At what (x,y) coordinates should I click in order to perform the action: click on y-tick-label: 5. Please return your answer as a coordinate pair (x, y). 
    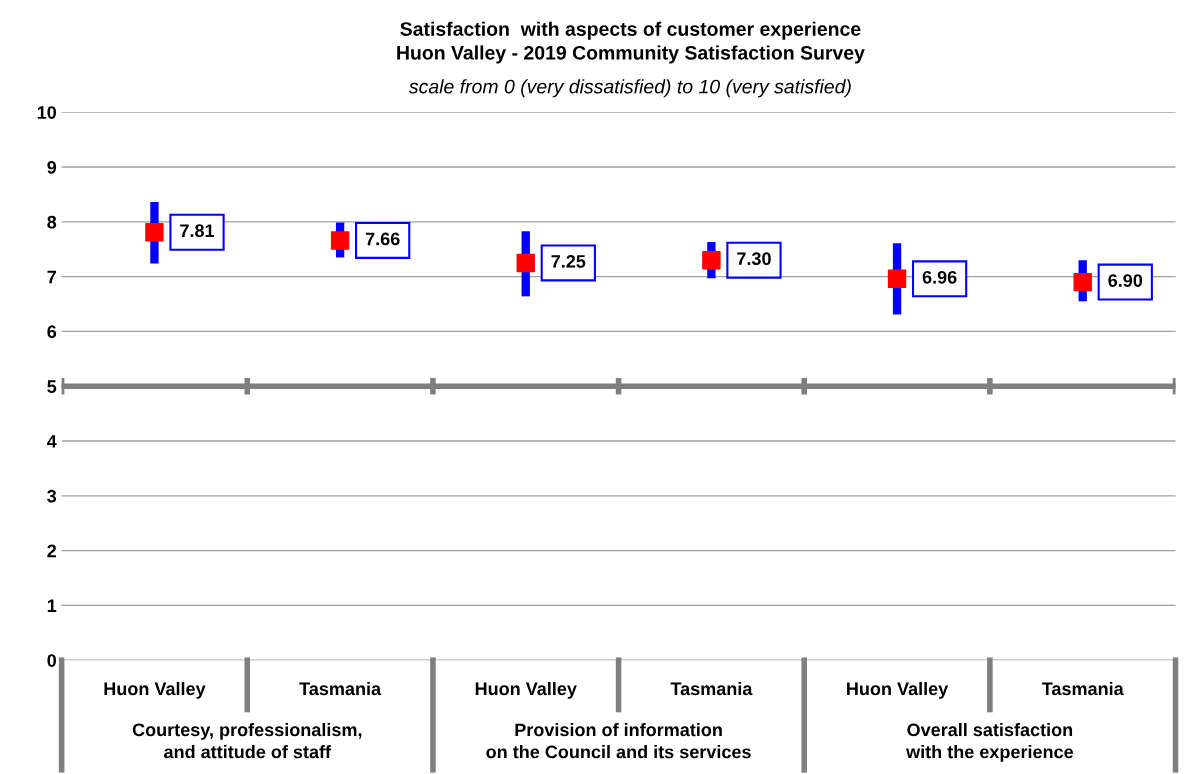
    Looking at the image, I should click on (52, 386).